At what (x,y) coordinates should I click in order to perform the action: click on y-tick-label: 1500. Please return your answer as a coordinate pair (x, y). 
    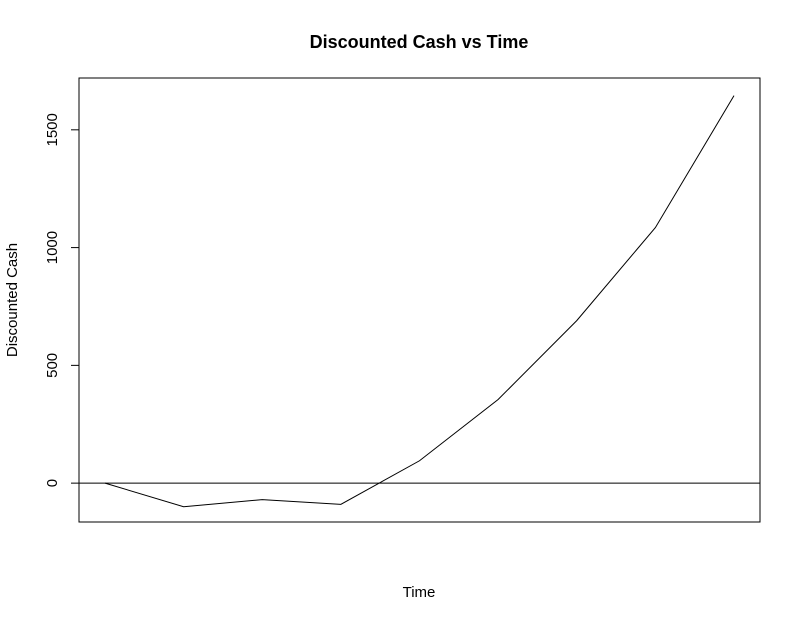
    Looking at the image, I should click on (52, 129).